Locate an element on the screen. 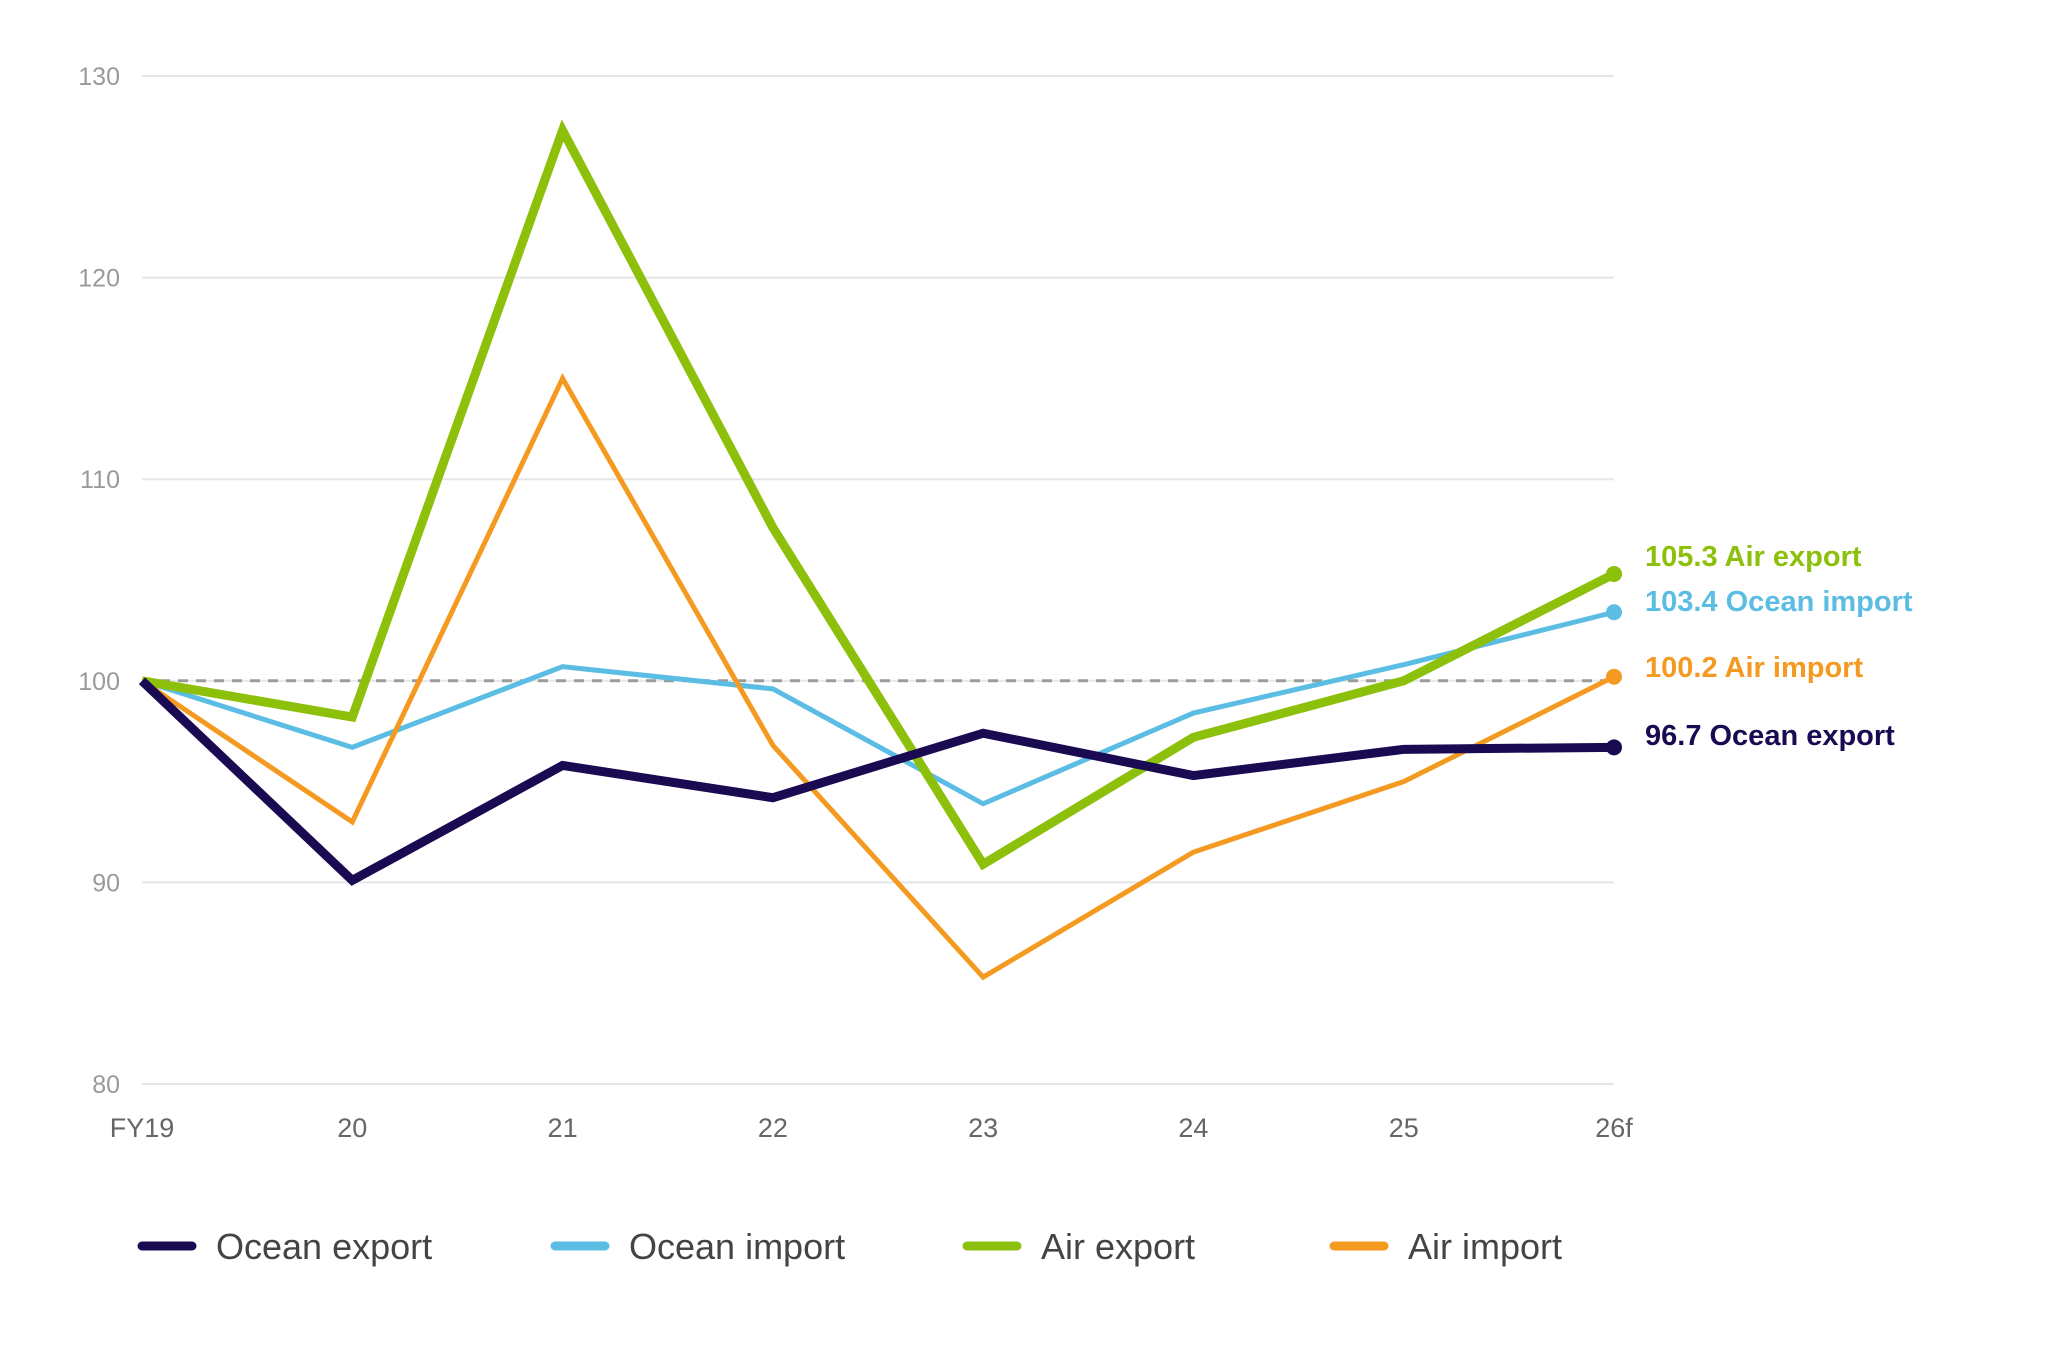 The image size is (2048, 1348). y-tick-label: 100 is located at coordinates (99, 682).